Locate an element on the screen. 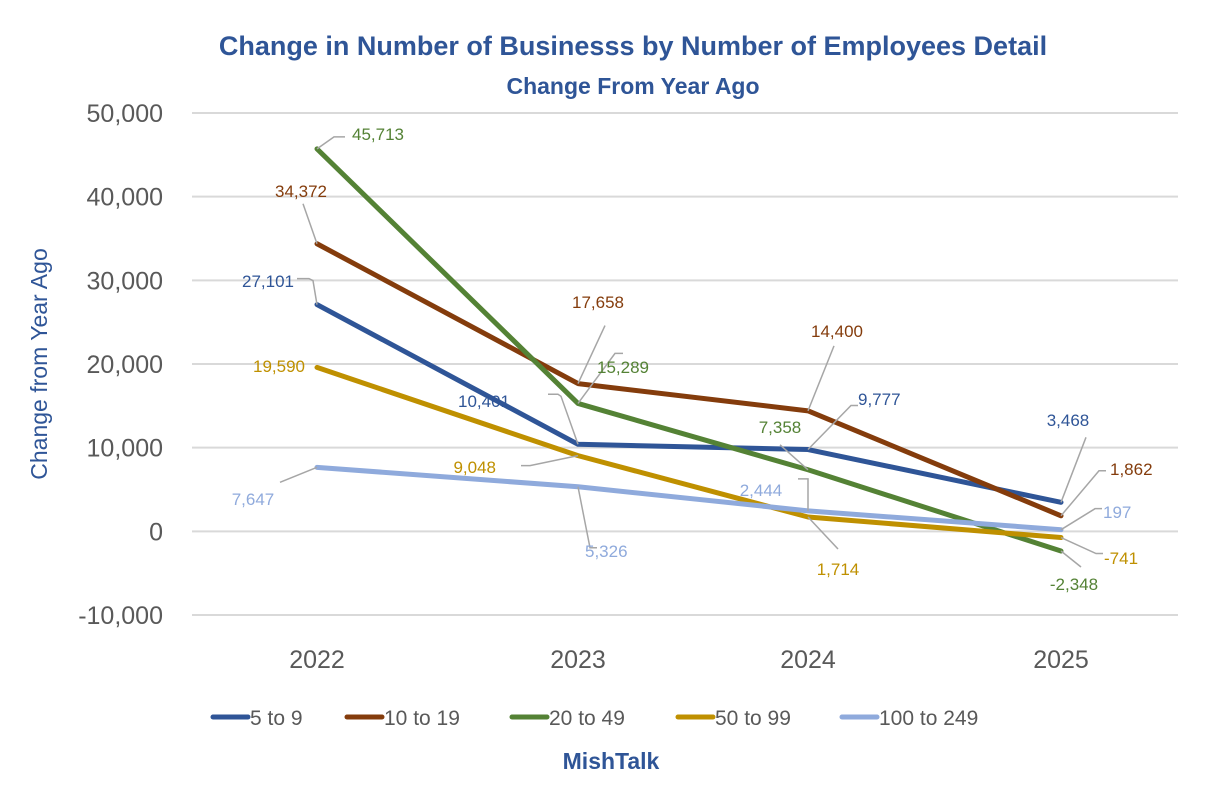 This screenshot has width=1223, height=807. data-label: 7,358 is located at coordinates (780, 427).